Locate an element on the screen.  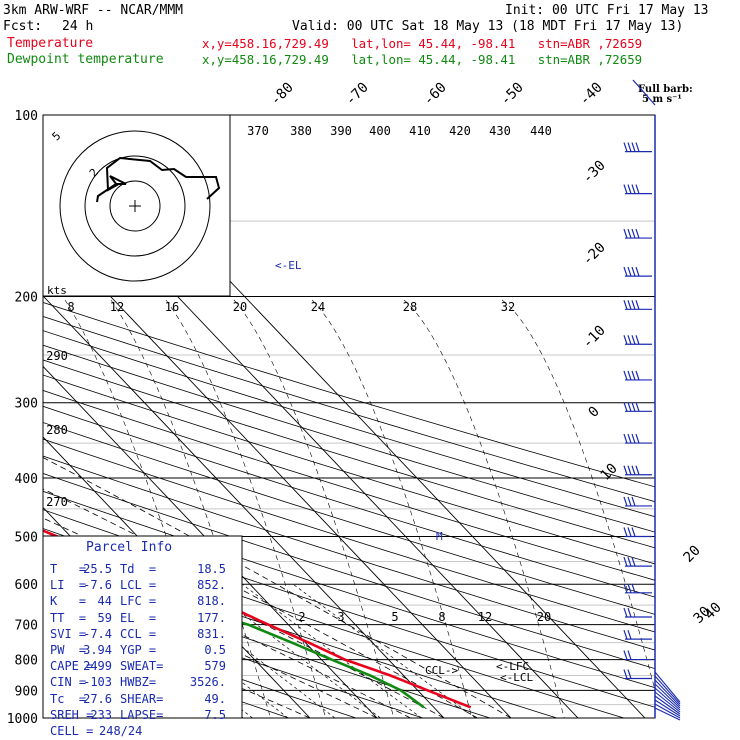
lfc-marker: <-LFC is located at coordinates (512, 666).